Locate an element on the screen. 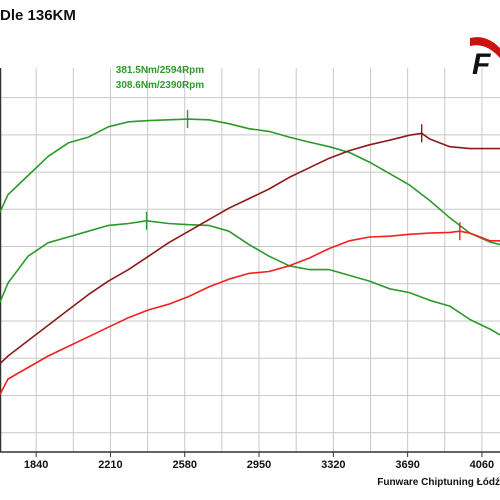 The height and width of the screenshot is (500, 500). logo-swoosh is located at coordinates (485, 47).